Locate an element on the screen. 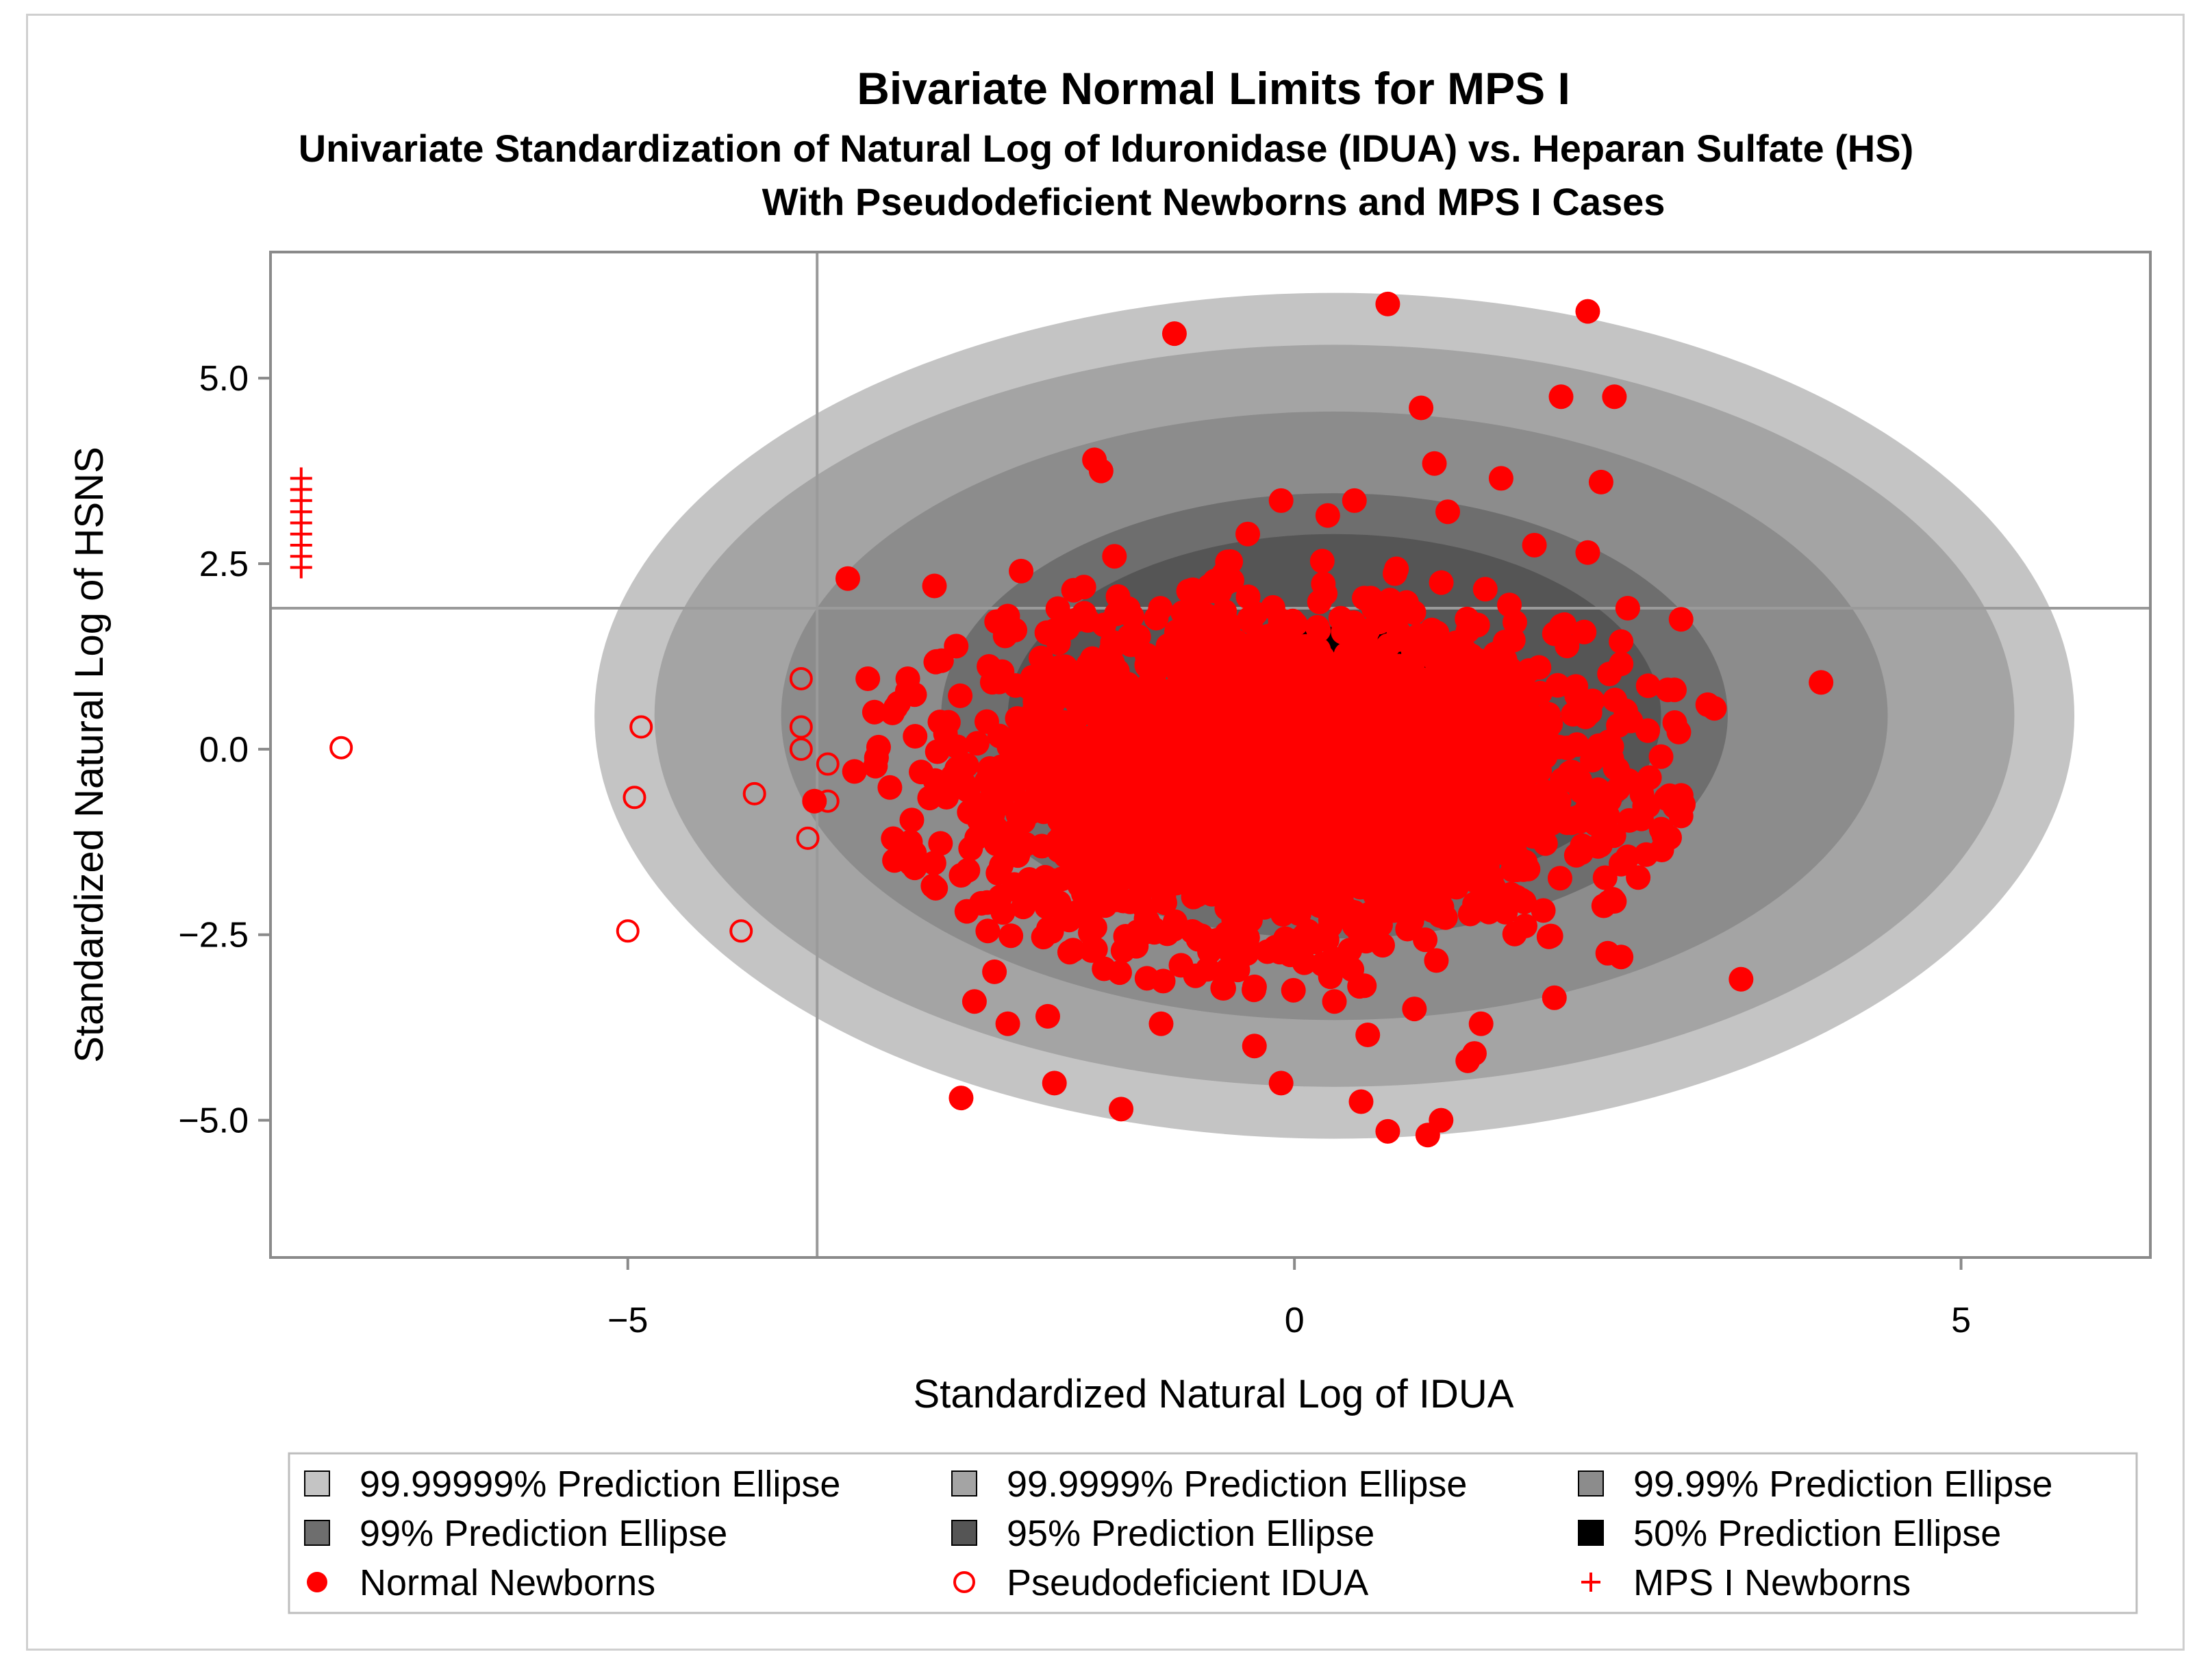 Image resolution: width=2212 pixels, height=1665 pixels. legend-label: 99% Prediction Ellipse is located at coordinates (543, 1533).